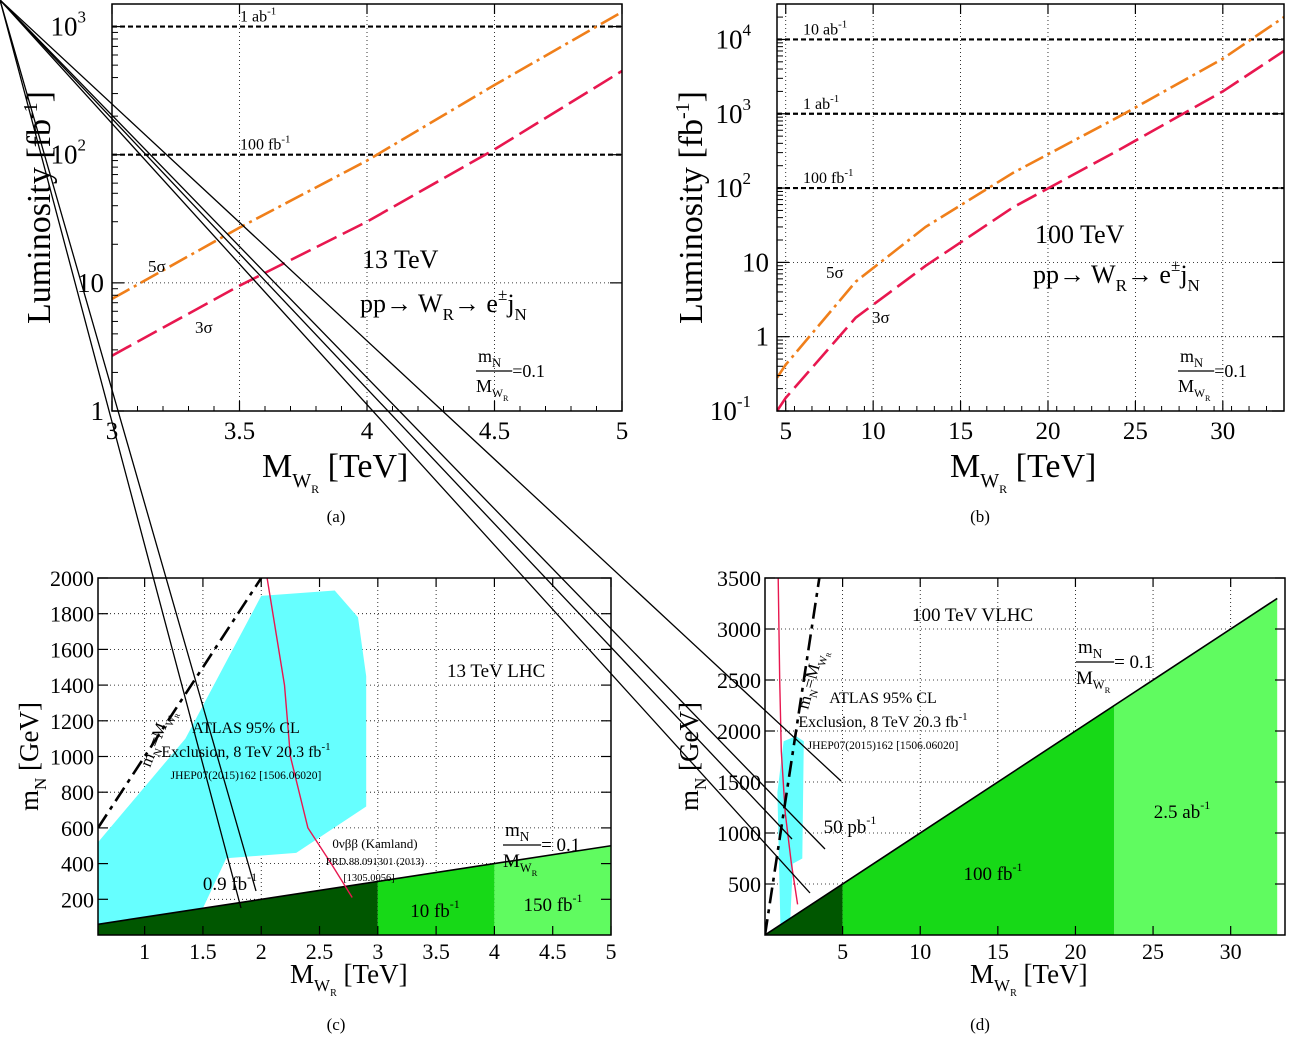 This screenshot has width=1307, height=1038. Describe the element at coordinates (72, 578) in the screenshot. I see `y-tick-label-9: 2000` at that location.